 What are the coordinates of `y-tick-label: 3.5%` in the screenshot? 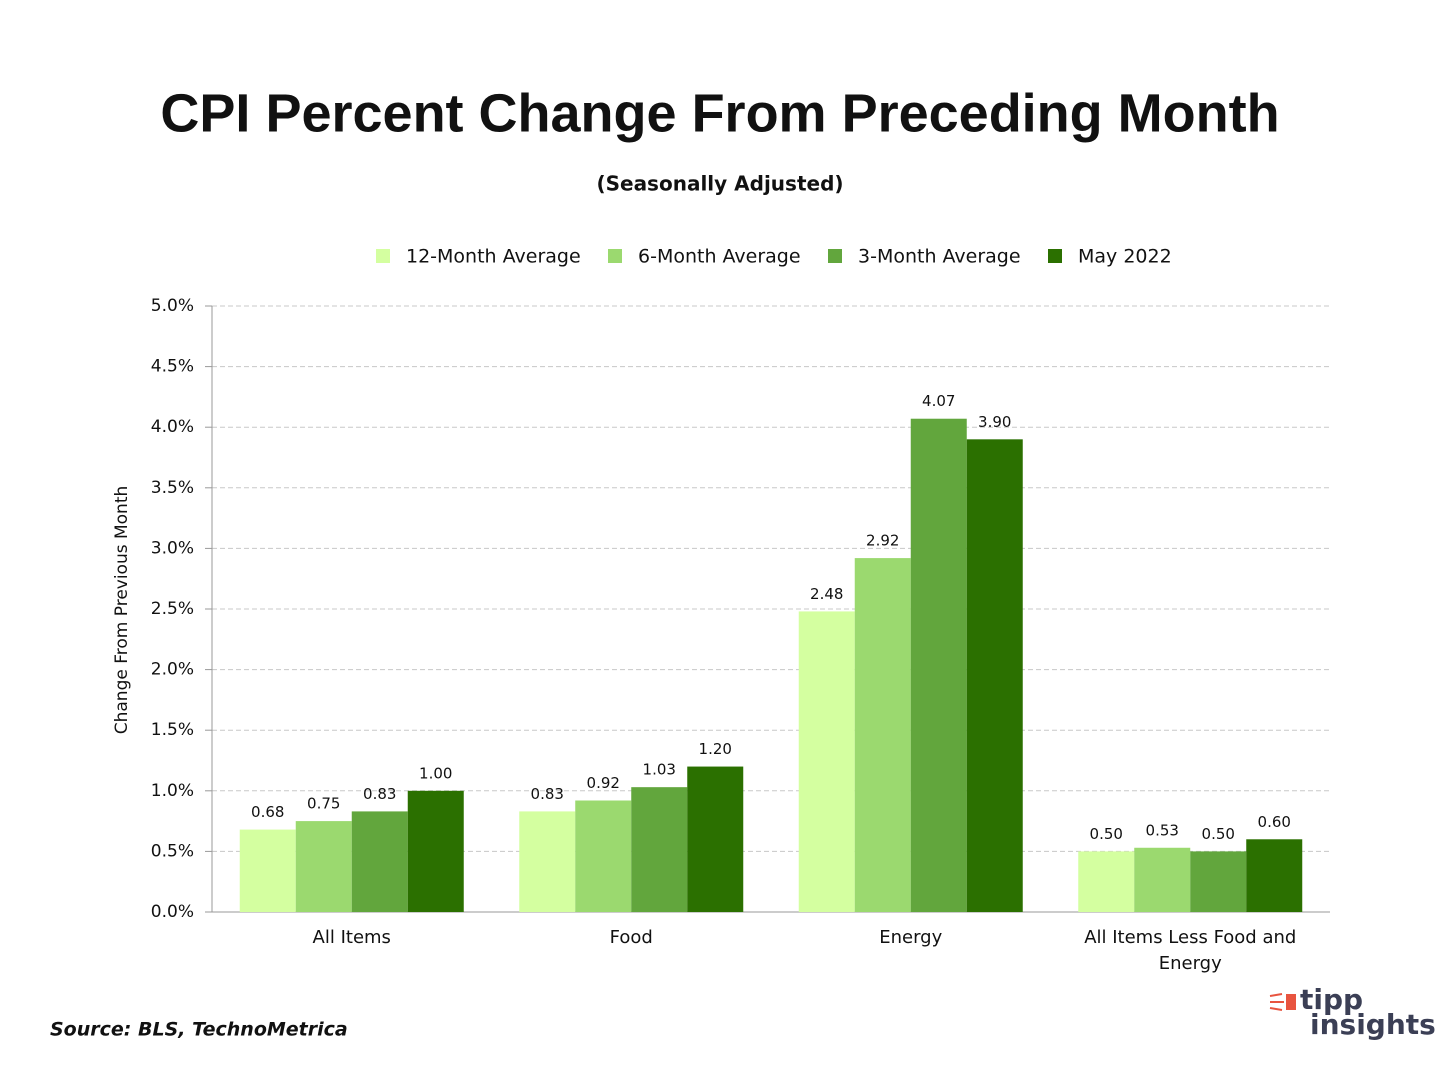 It's located at (172, 488).